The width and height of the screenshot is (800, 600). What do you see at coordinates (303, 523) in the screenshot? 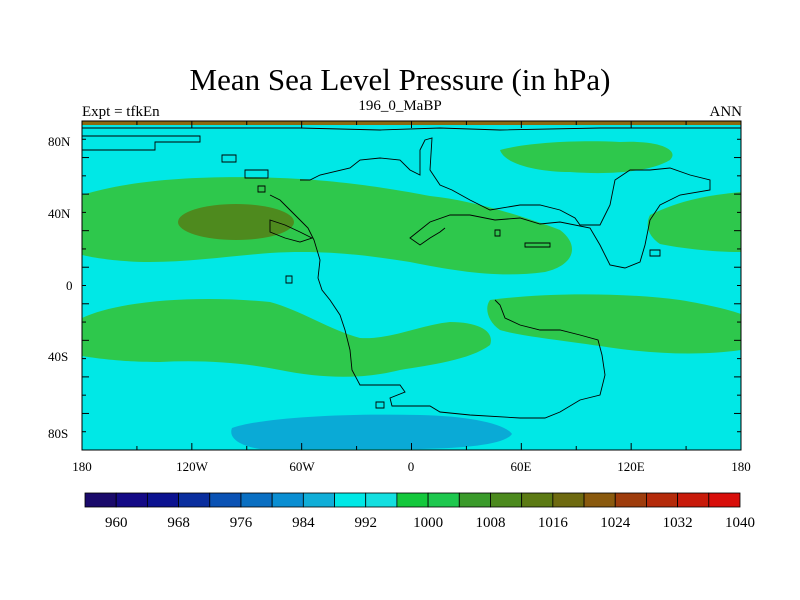
I see `colorbar-label: 984` at bounding box center [303, 523].